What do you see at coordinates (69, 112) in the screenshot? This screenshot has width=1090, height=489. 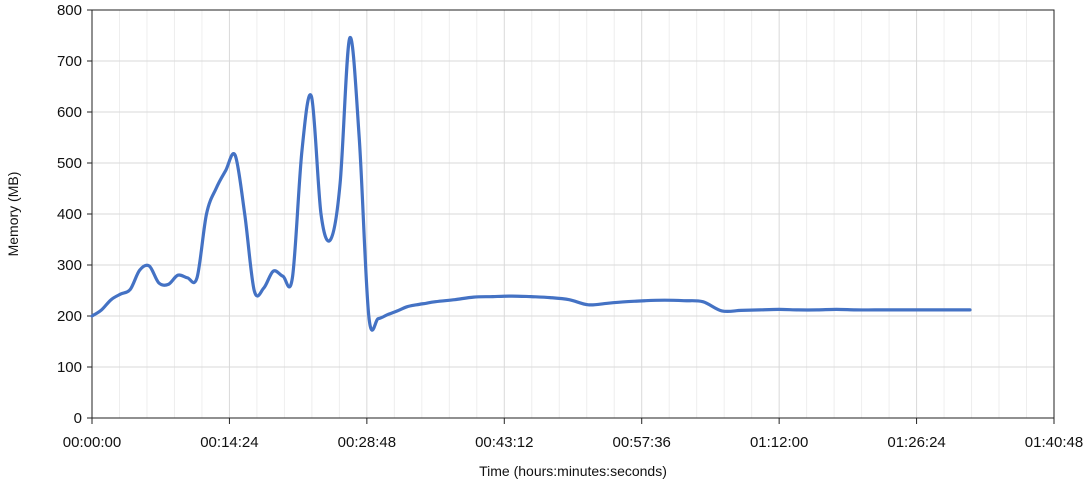 I see `y-tick-label: 600` at bounding box center [69, 112].